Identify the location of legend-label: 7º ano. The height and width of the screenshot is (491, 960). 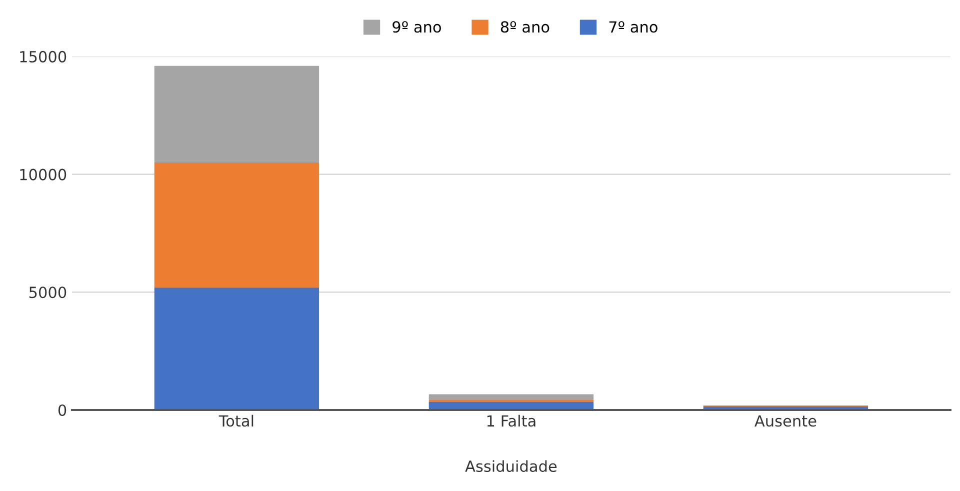
(633, 27).